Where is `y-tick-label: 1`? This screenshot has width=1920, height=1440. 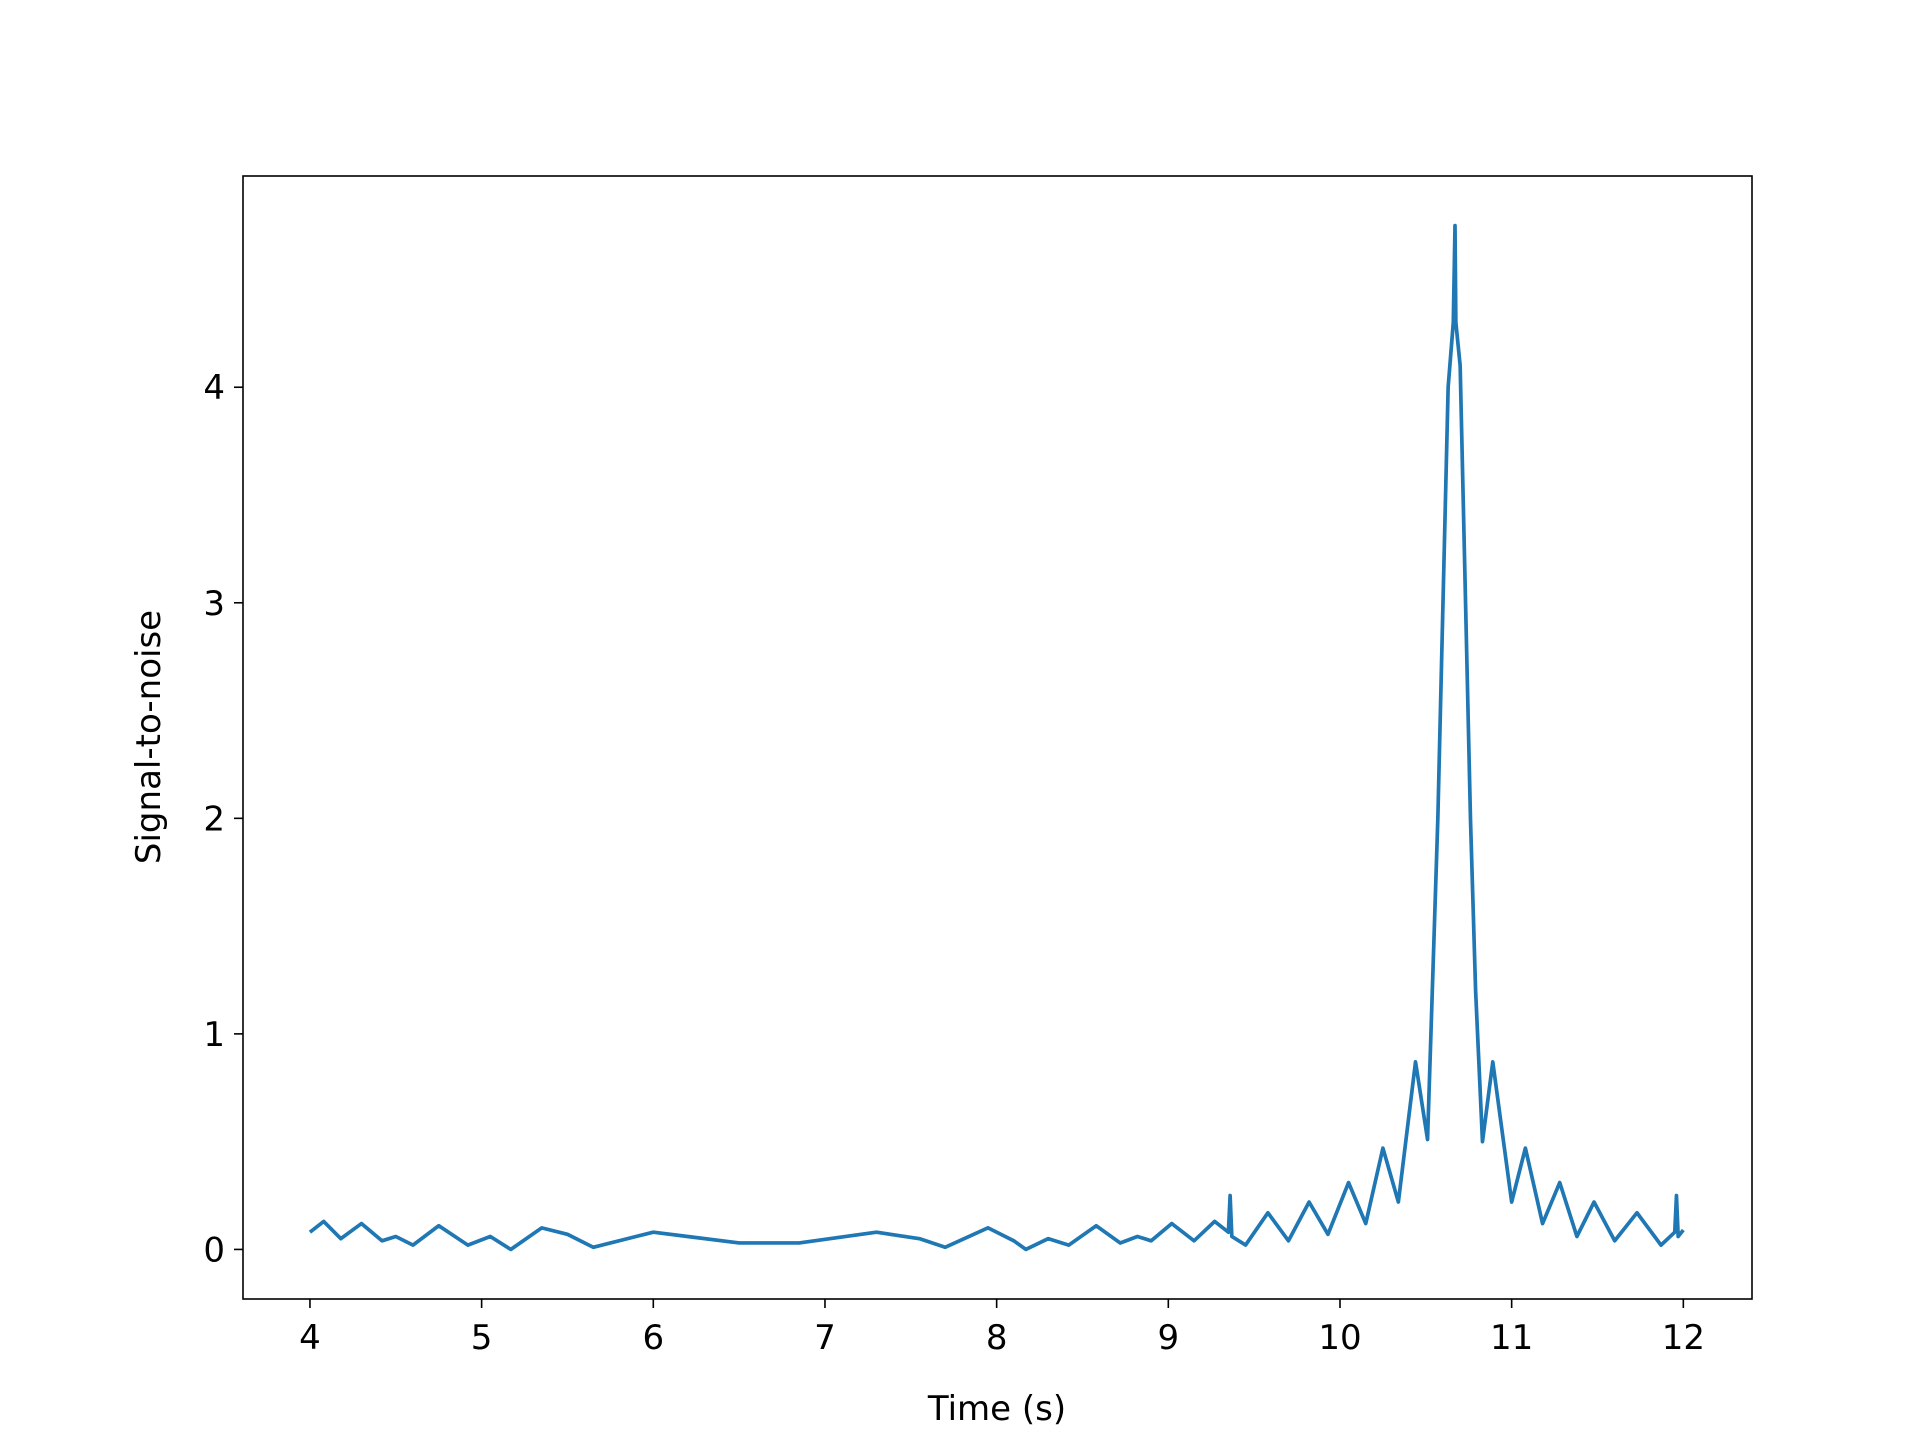
y-tick-label: 1 is located at coordinates (214, 1035).